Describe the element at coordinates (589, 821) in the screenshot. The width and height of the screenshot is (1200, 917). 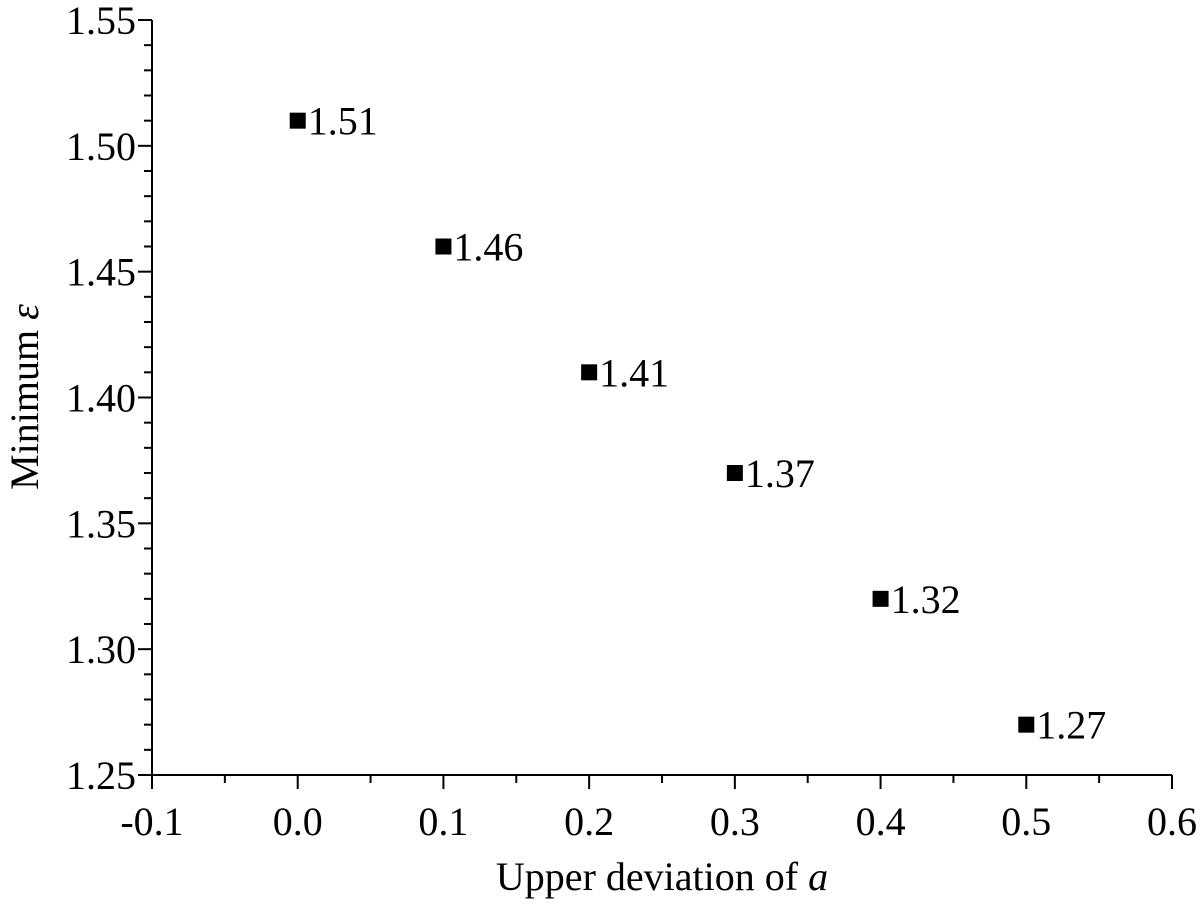
I see `x-tick-label: 0.2` at that location.